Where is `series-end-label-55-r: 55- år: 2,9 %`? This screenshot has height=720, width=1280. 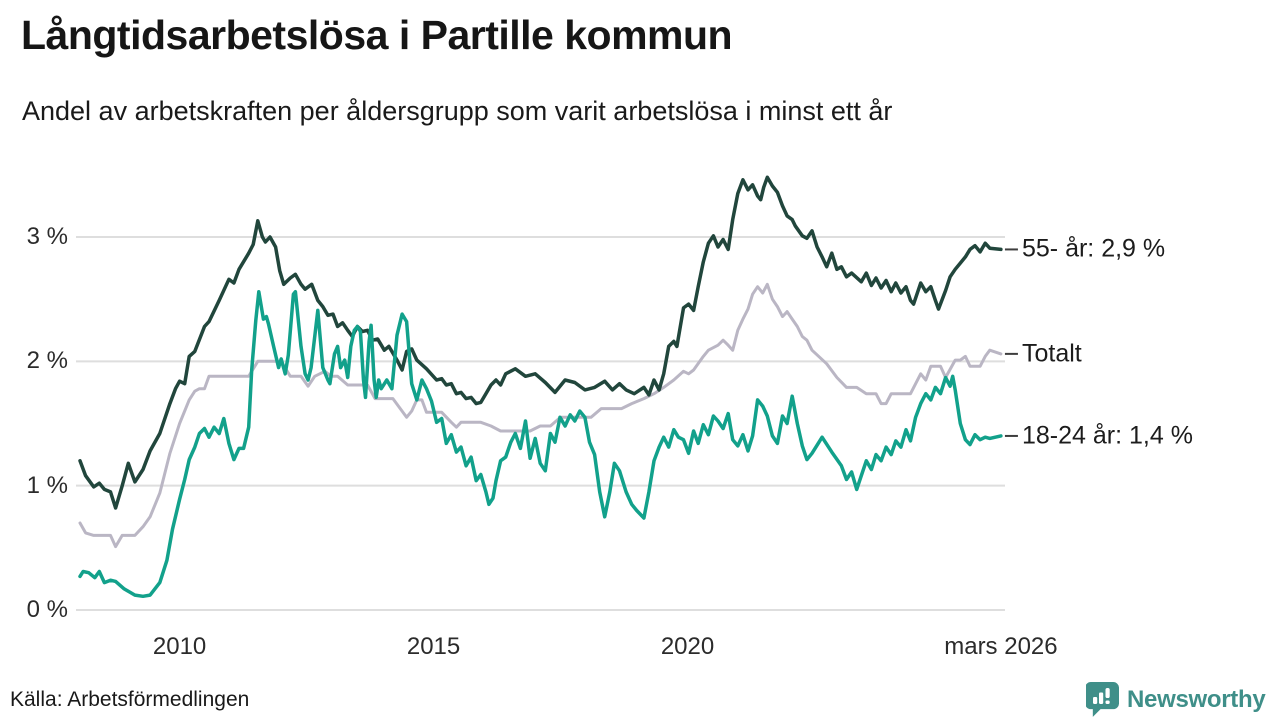
series-end-label-55-r: 55- år: 2,9 % is located at coordinates (1094, 248).